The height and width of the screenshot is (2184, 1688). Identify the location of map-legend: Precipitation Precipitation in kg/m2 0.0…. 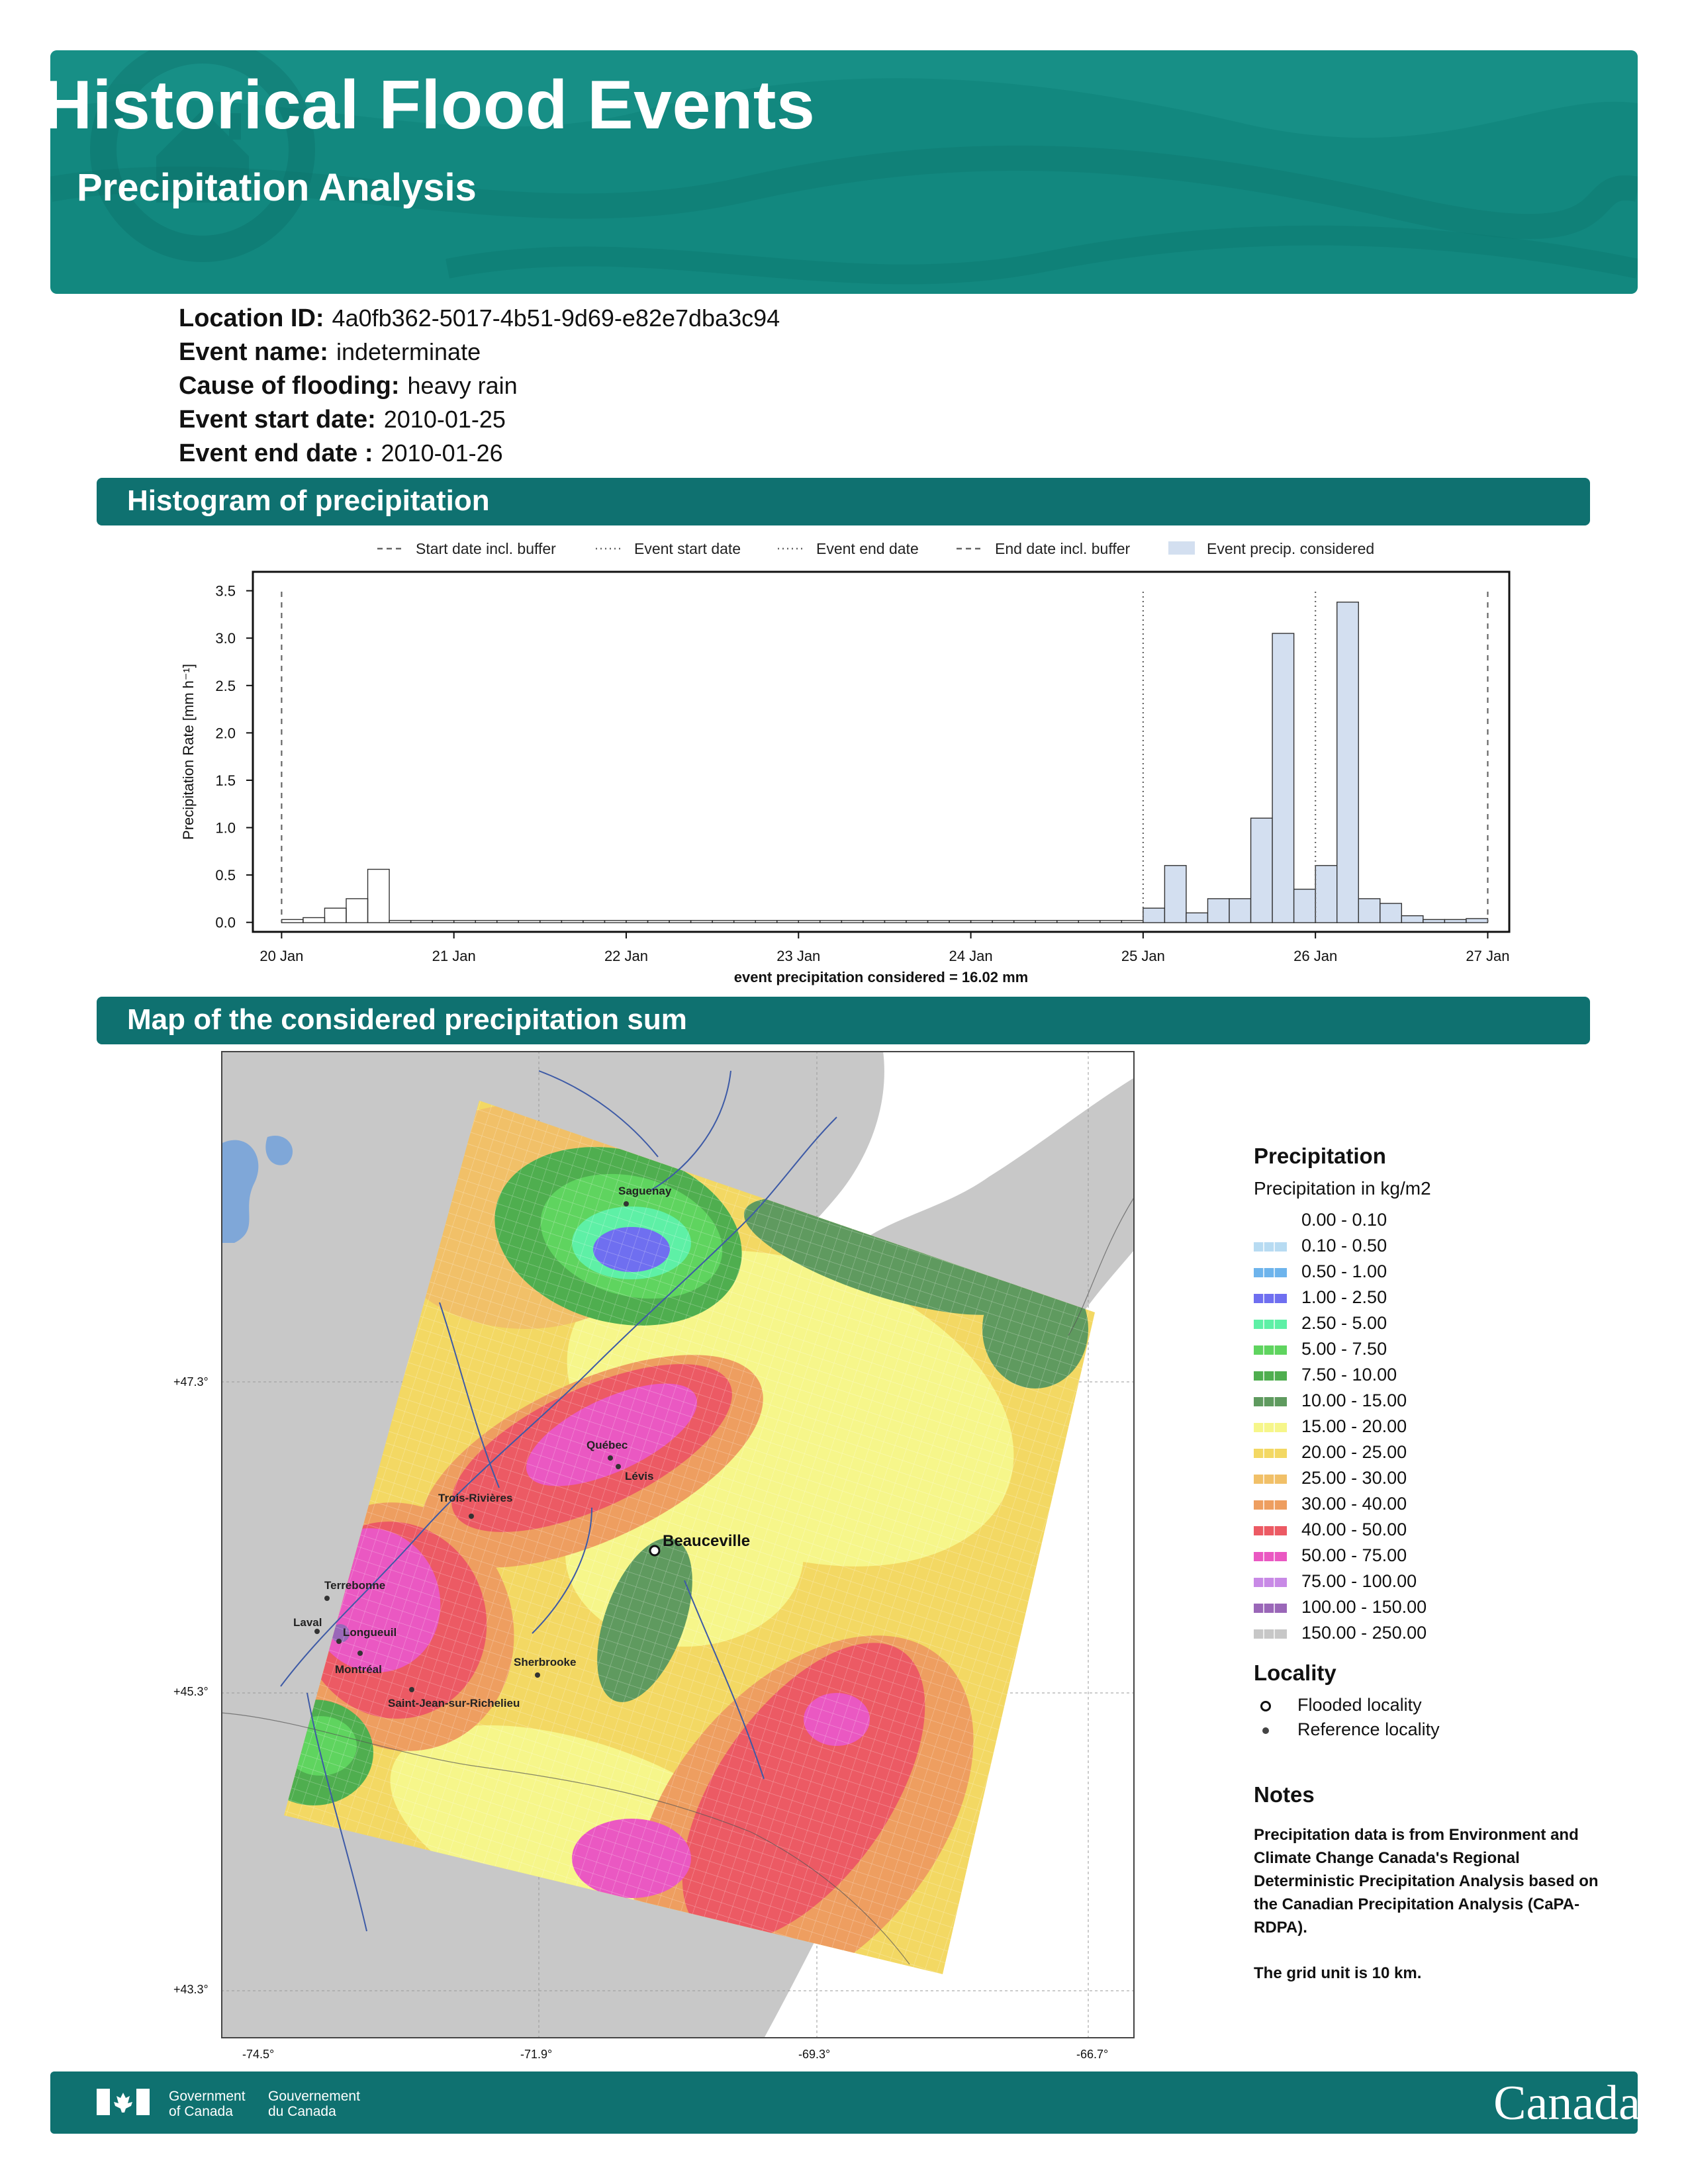
(1439, 1564).